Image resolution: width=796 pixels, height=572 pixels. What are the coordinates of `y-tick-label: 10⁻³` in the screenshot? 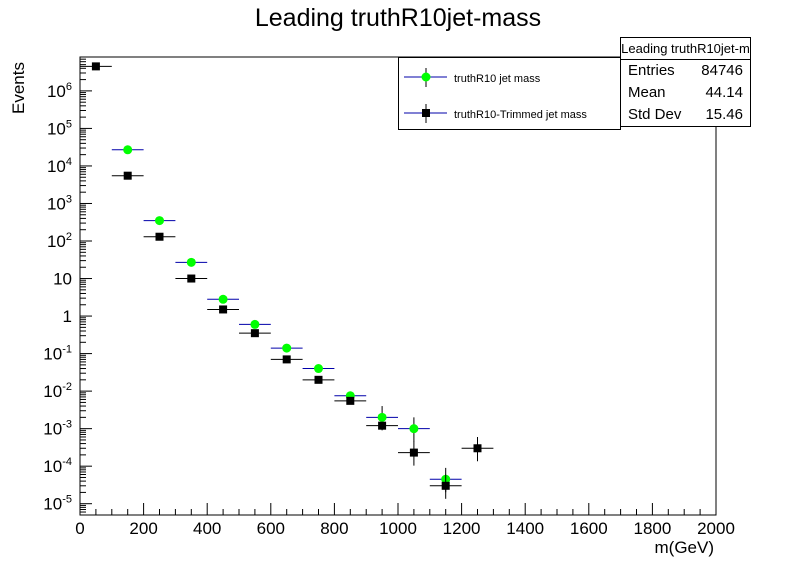 It's located at (57, 429).